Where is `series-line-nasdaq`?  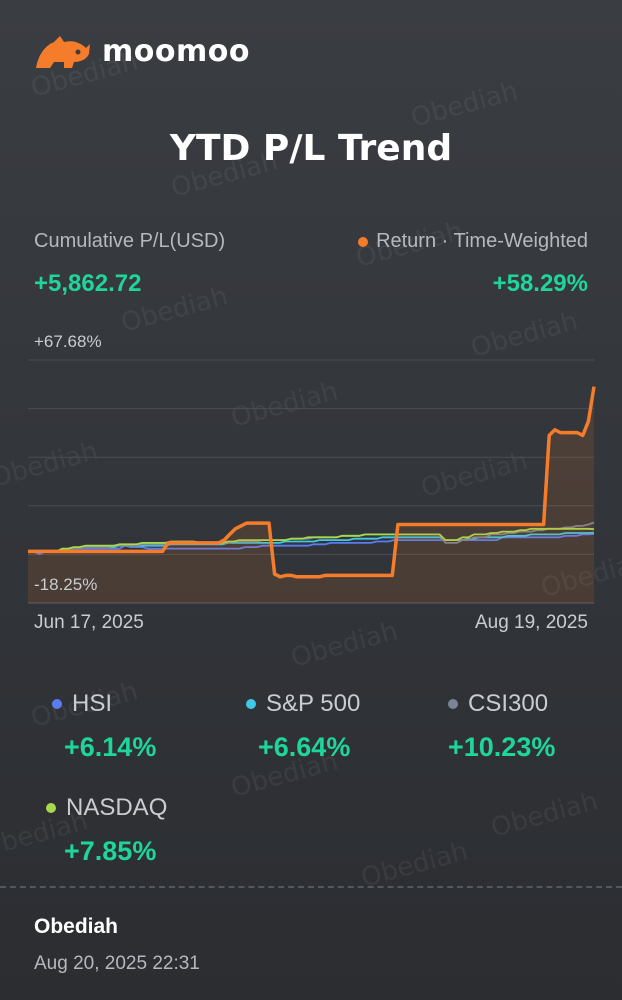 series-line-nasdaq is located at coordinates (311, 540).